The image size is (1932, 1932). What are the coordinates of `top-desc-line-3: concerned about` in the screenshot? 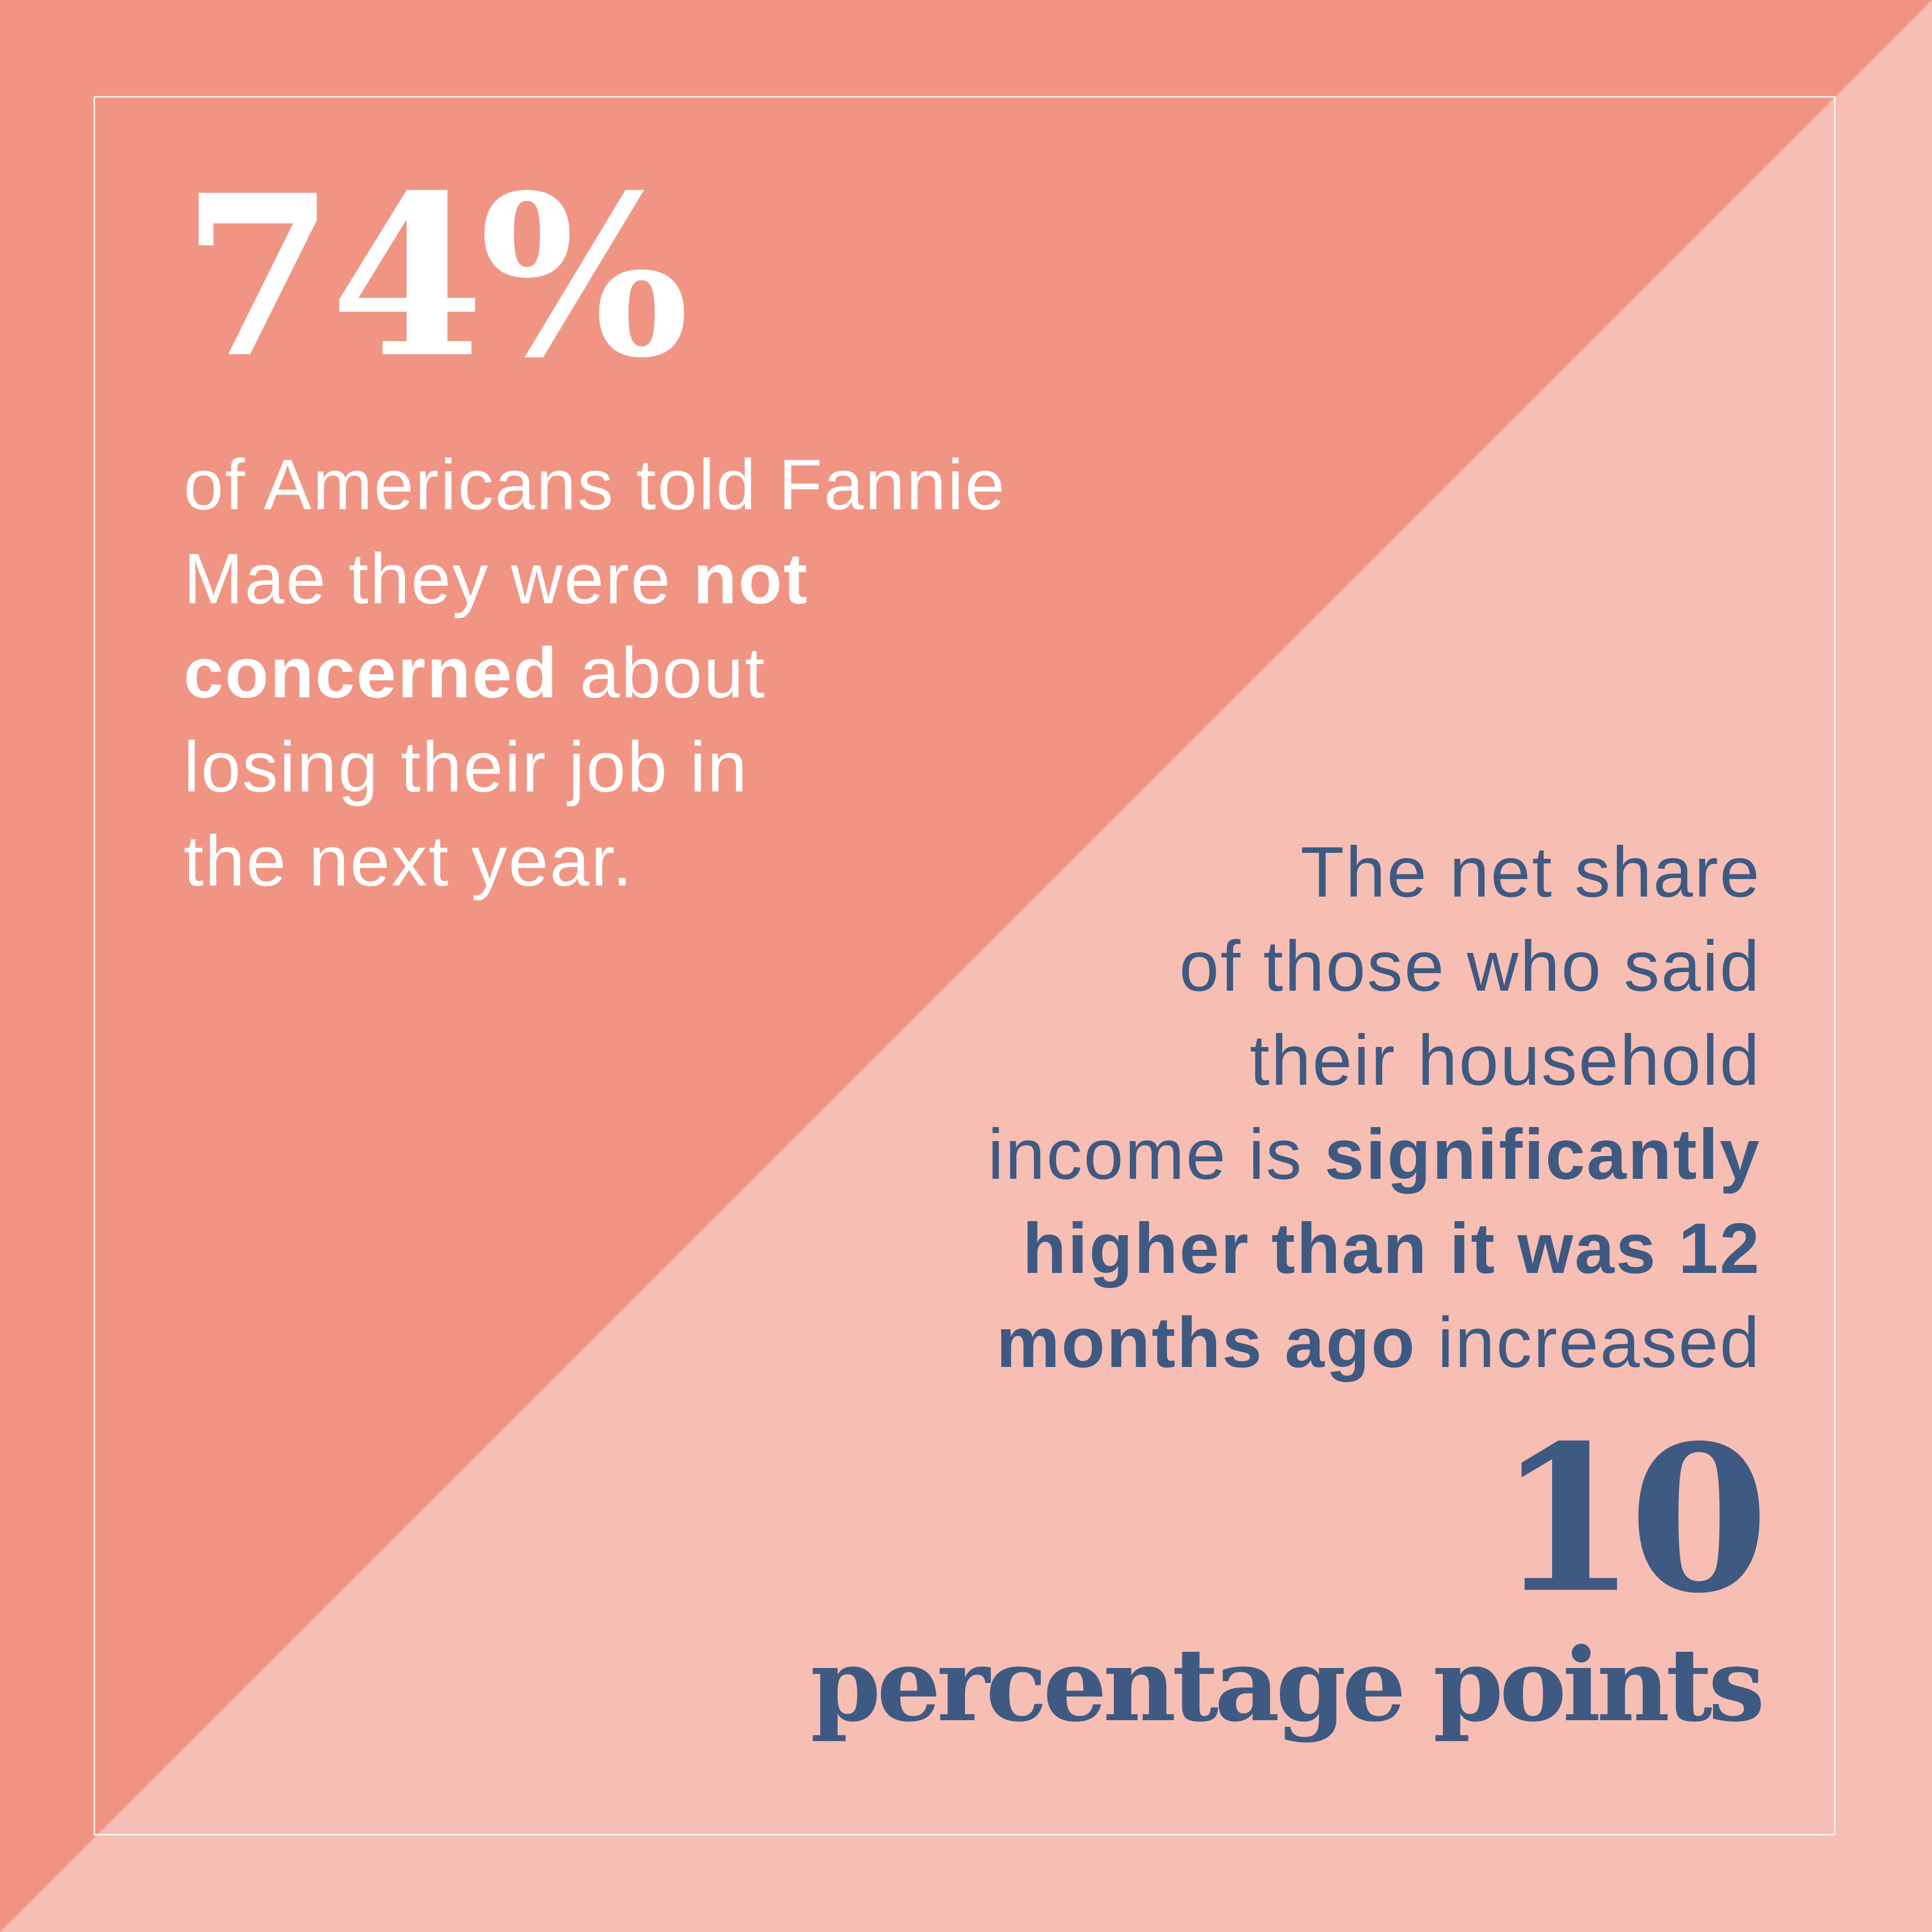 It's located at (700, 673).